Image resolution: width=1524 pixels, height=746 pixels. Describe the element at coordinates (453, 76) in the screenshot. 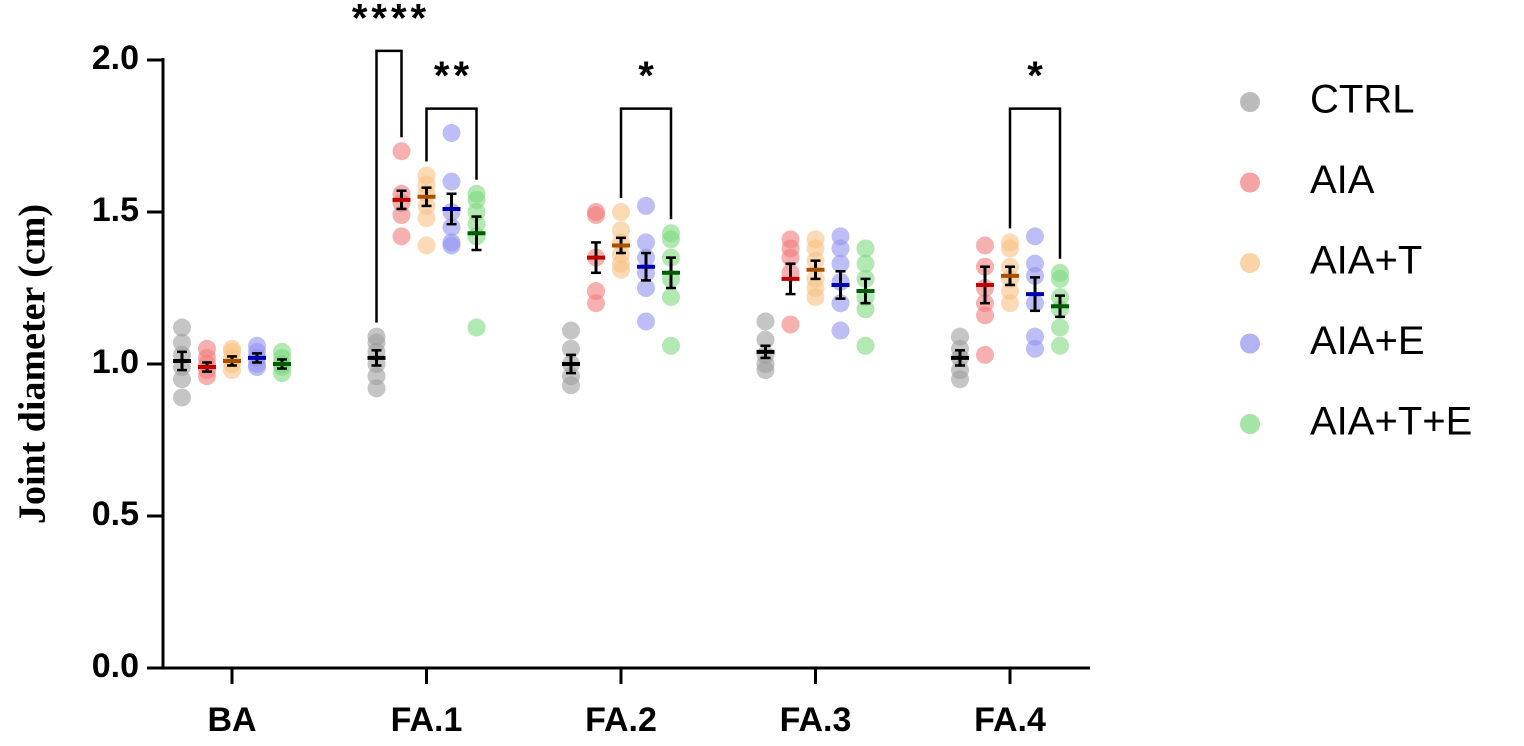

I see `significance-label: **` at that location.